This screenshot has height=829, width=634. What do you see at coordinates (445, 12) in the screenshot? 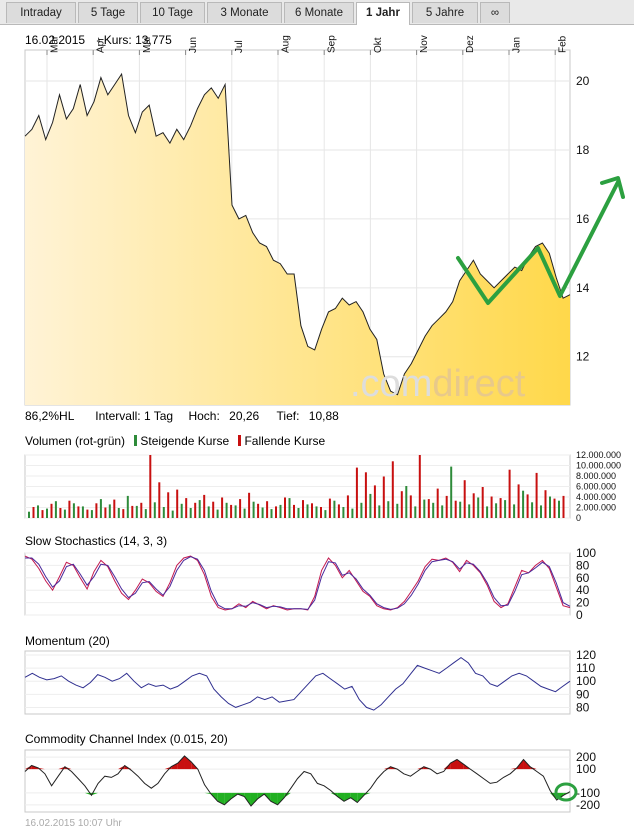
I see `tab-7: 5 Jahre` at bounding box center [445, 12].